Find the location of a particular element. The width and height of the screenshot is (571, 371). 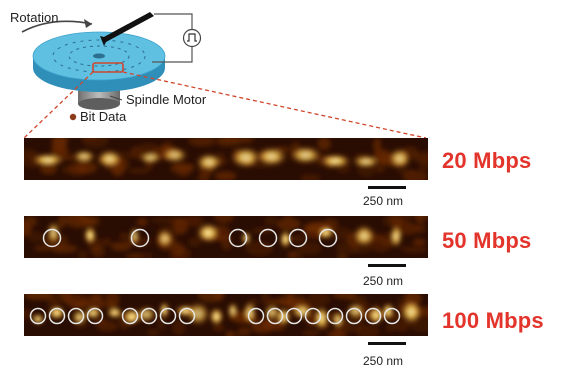

disk is located at coordinates (99, 61).